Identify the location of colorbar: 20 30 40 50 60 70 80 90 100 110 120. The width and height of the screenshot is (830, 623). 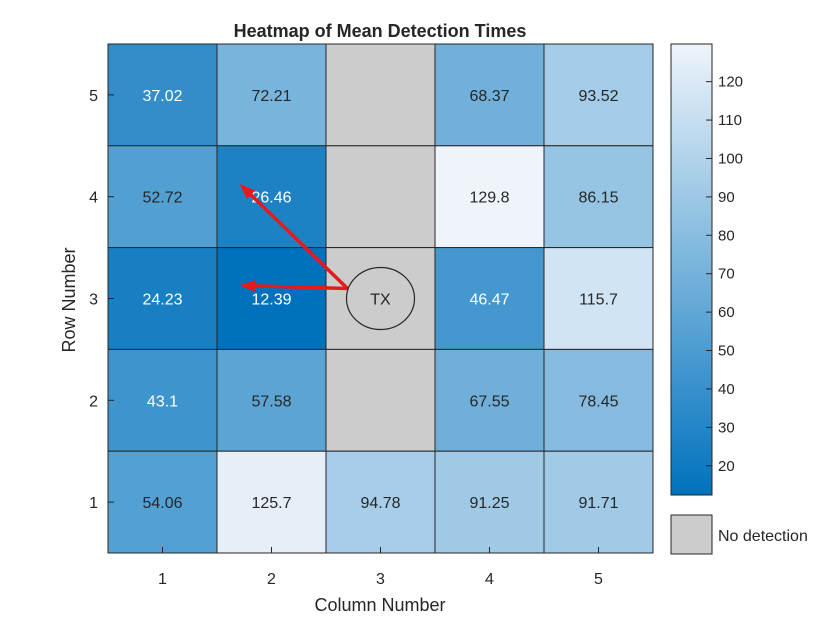
(706, 269).